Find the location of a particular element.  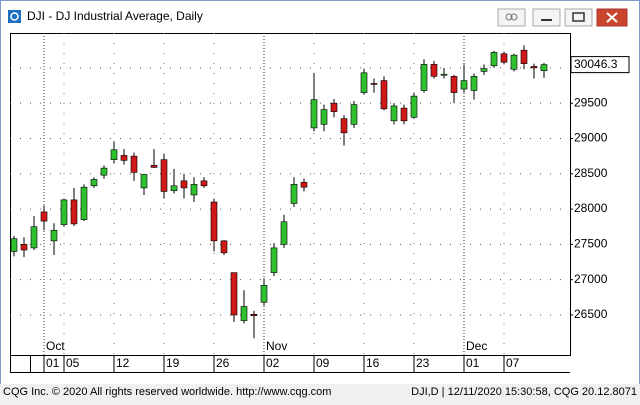

y-tick-label: 28000 is located at coordinates (591, 208).